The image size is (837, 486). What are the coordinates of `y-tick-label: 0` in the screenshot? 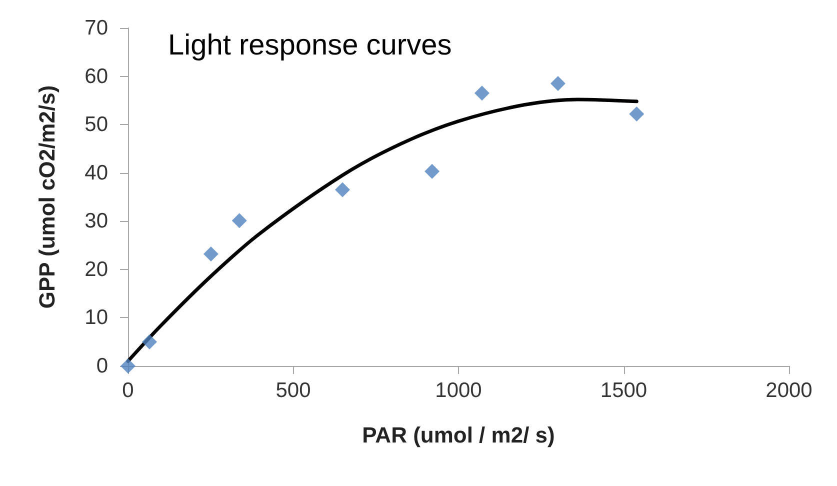 It's located at (102, 366).